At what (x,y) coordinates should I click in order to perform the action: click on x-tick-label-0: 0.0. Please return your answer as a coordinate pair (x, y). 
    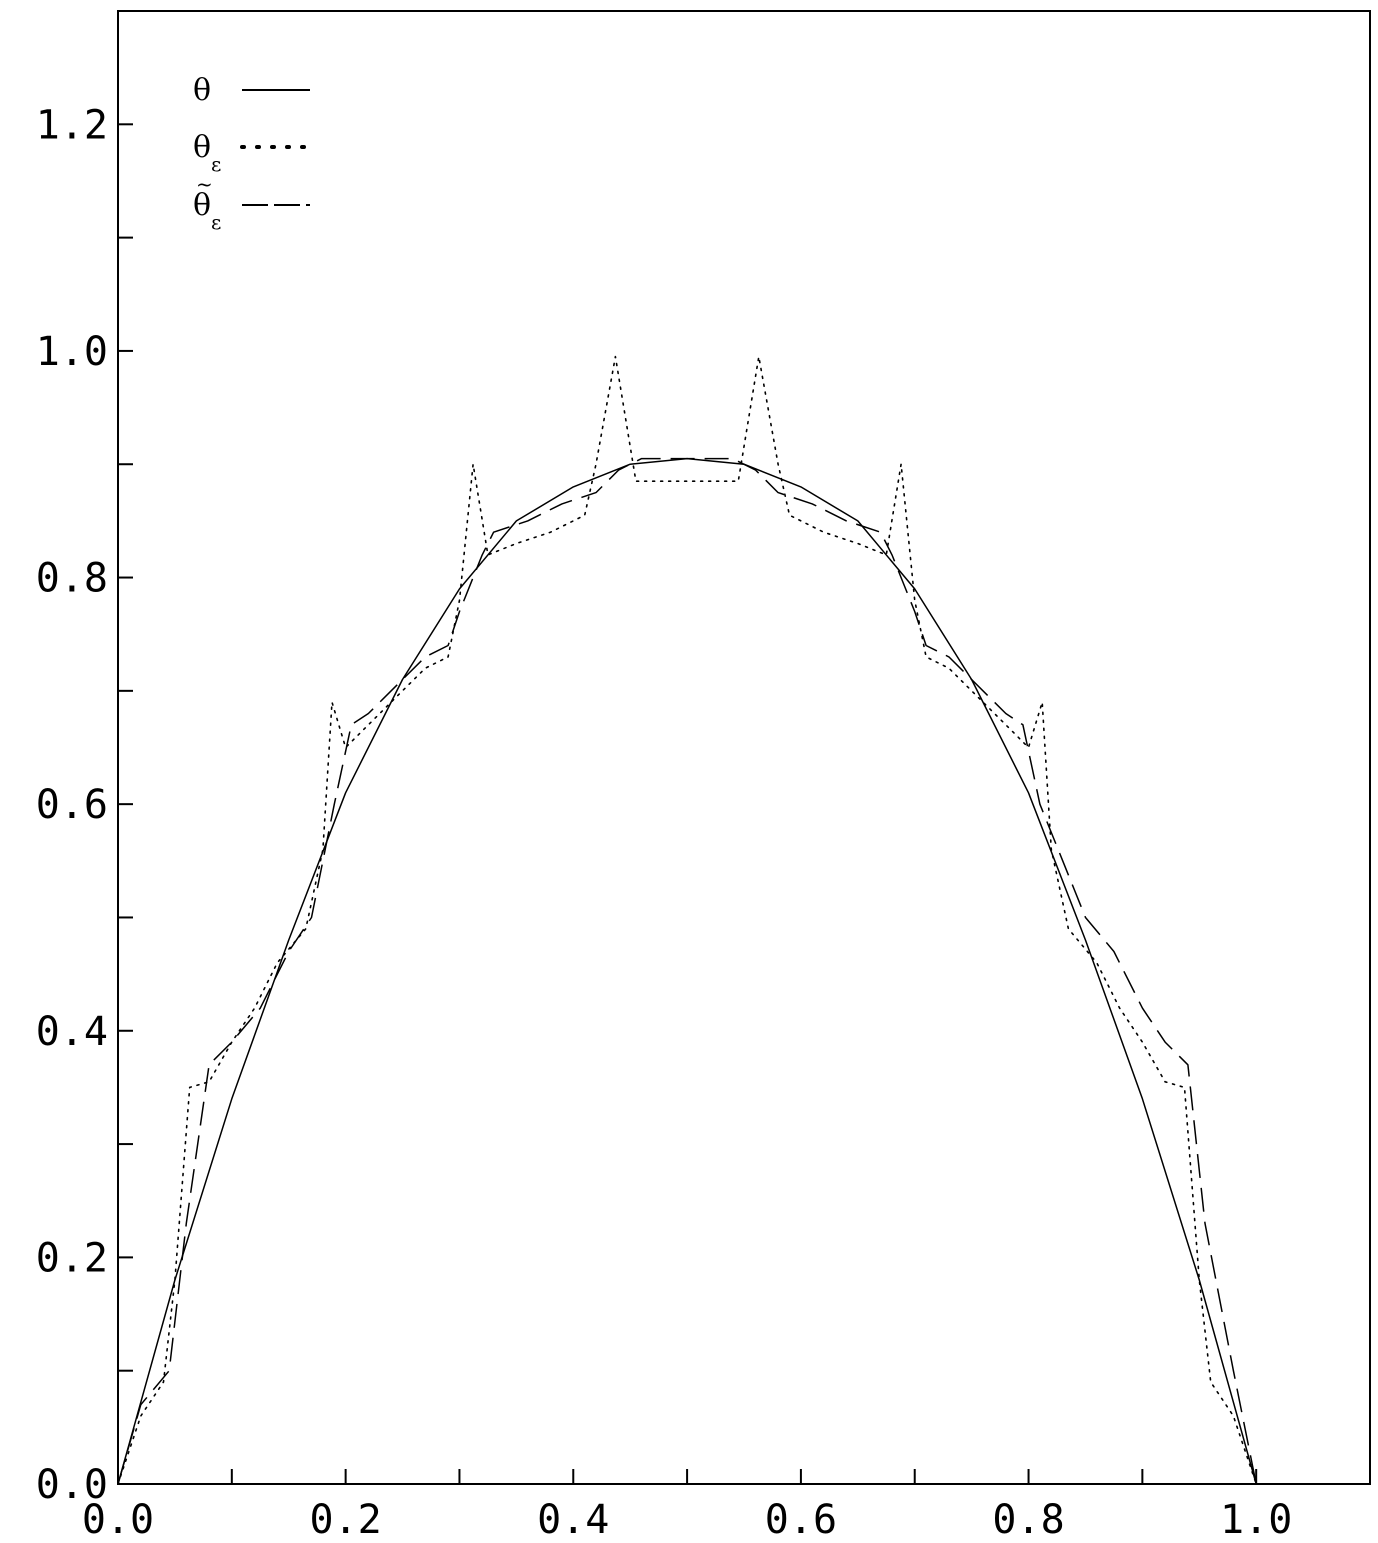
    Looking at the image, I should click on (118, 1520).